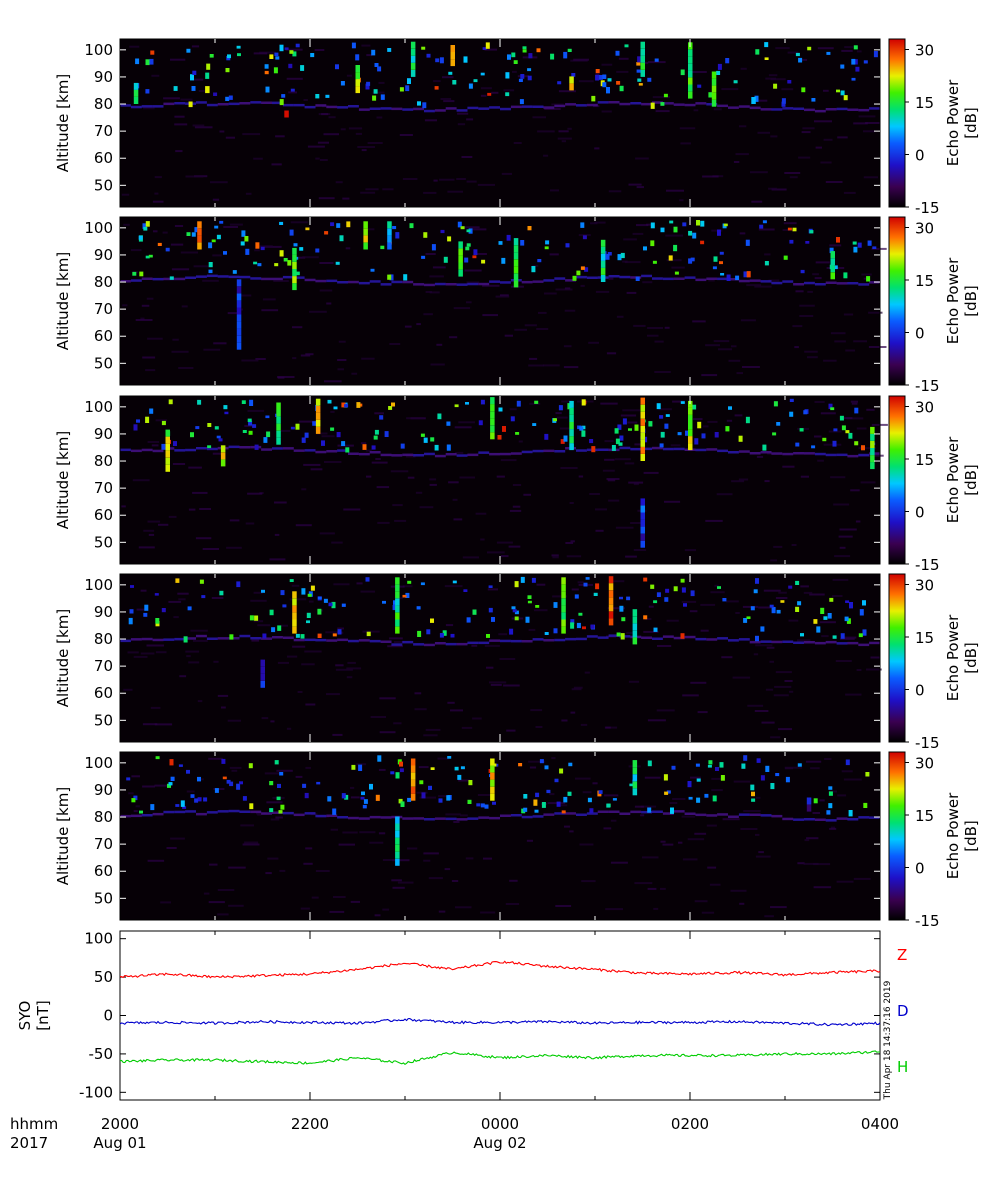 Image resolution: width=1000 pixels, height=1200 pixels. I want to click on x-tick-label: 0000, so click(500, 1124).